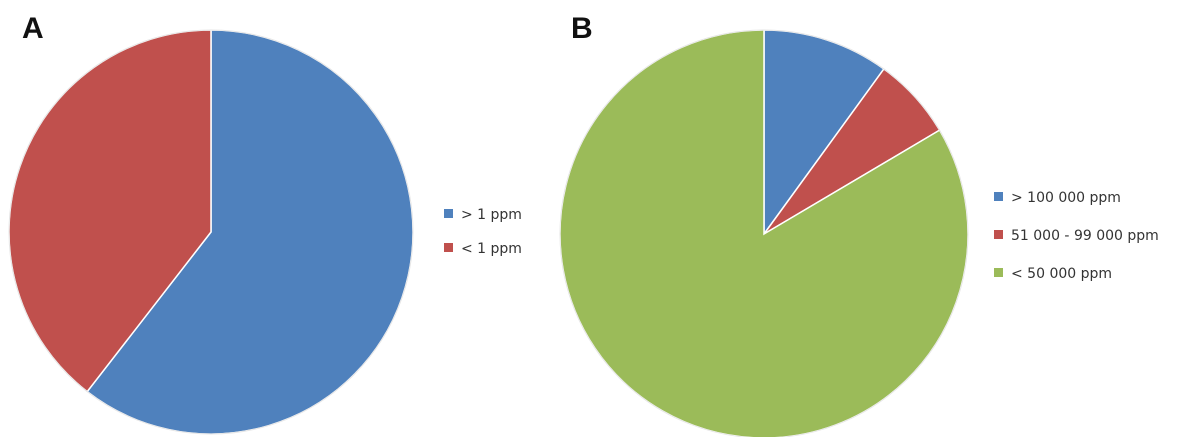  What do you see at coordinates (491, 215) in the screenshot?
I see `pie-a-legend-label-1: > 1 ppm` at bounding box center [491, 215].